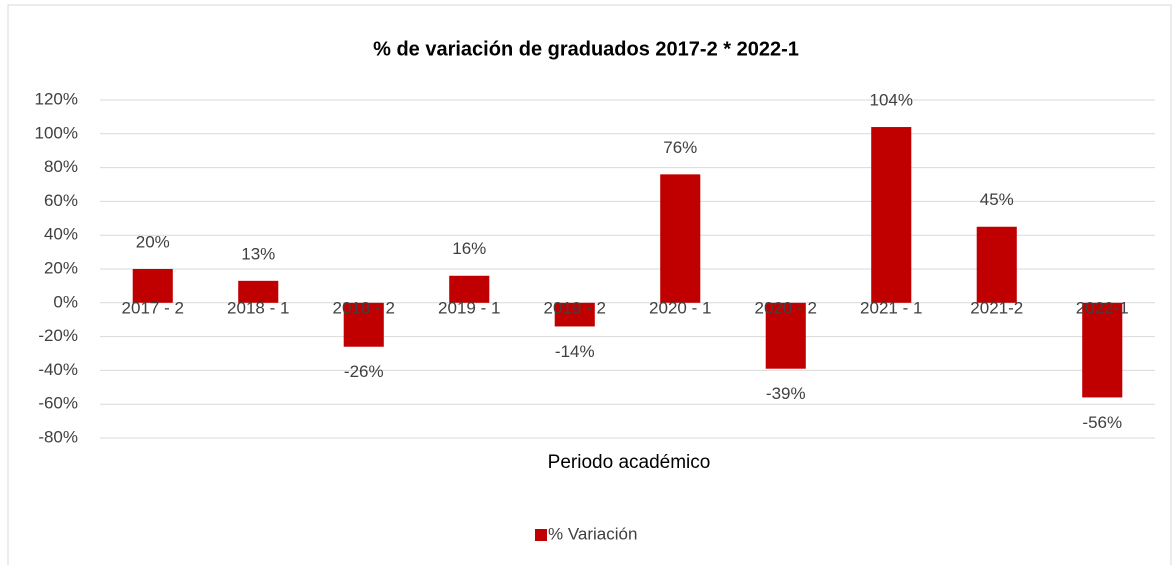  I want to click on y-tick-label: 0%, so click(65, 301).